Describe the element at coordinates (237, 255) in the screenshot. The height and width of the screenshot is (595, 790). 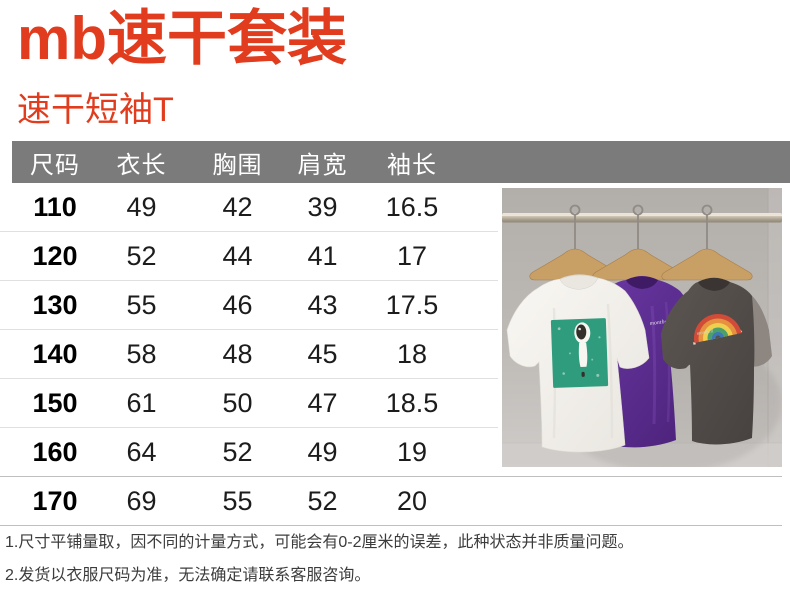
I see `cell-chest: 44` at that location.